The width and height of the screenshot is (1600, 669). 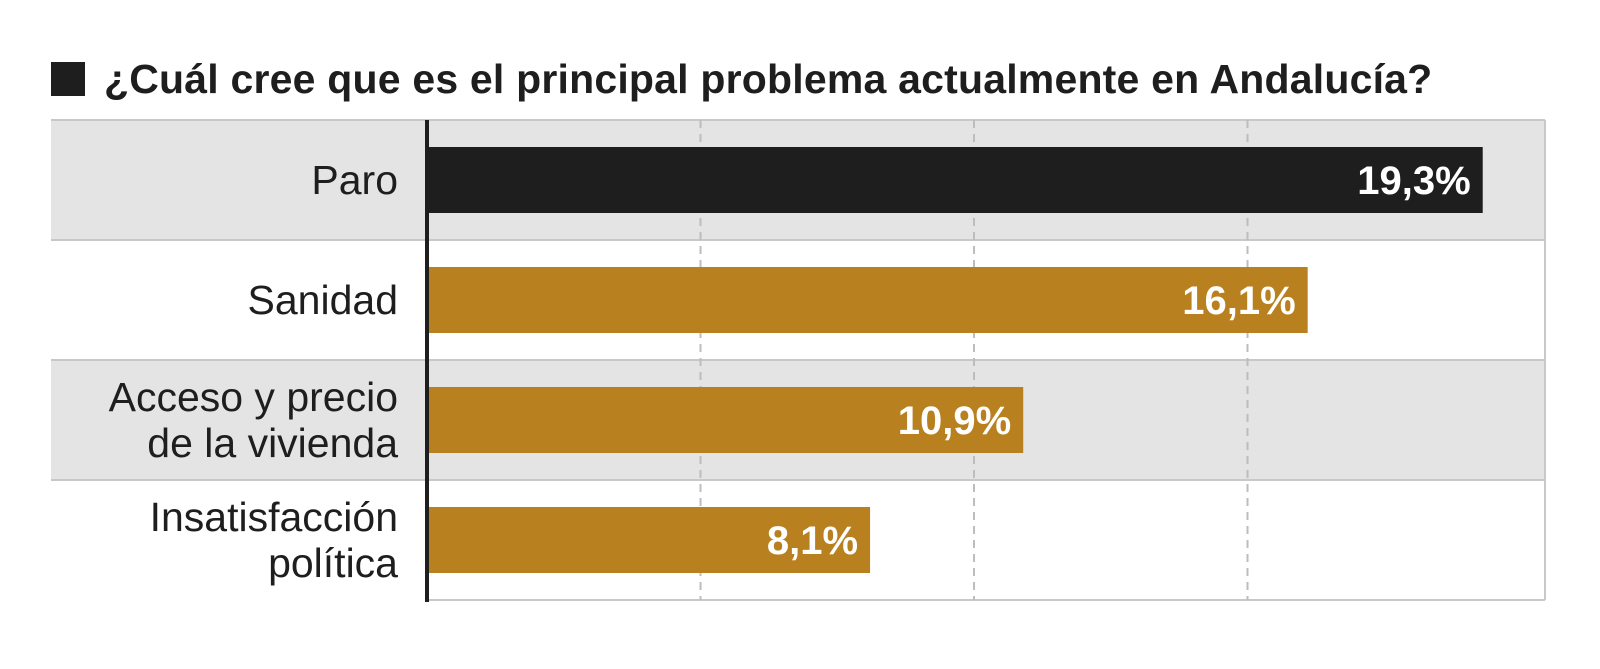 I want to click on category-label: Sanidad, so click(x=323, y=300).